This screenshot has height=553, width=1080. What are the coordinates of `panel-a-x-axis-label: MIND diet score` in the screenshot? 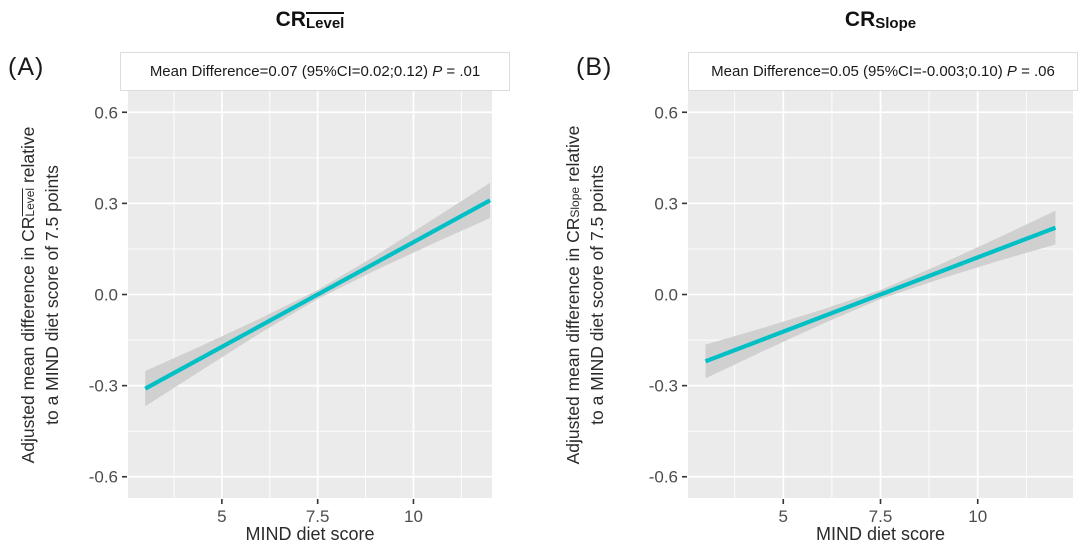 It's located at (310, 534).